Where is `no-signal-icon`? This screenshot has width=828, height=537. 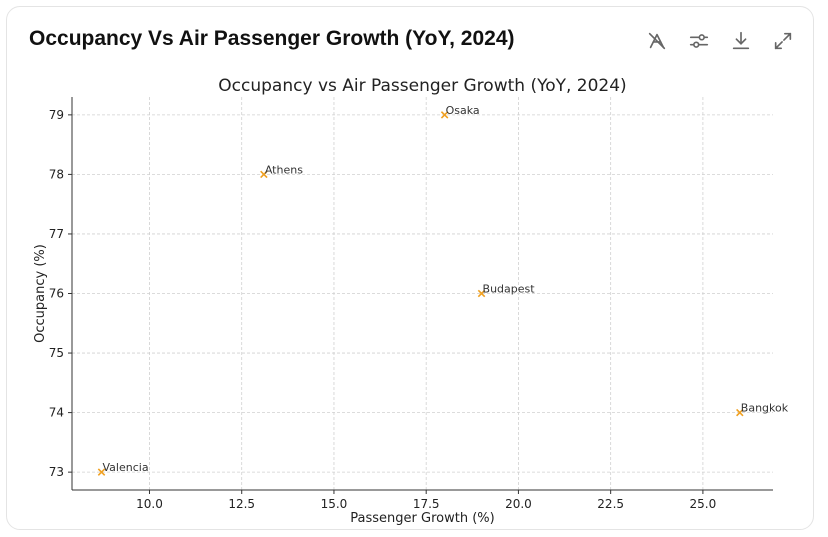
no-signal-icon is located at coordinates (657, 41).